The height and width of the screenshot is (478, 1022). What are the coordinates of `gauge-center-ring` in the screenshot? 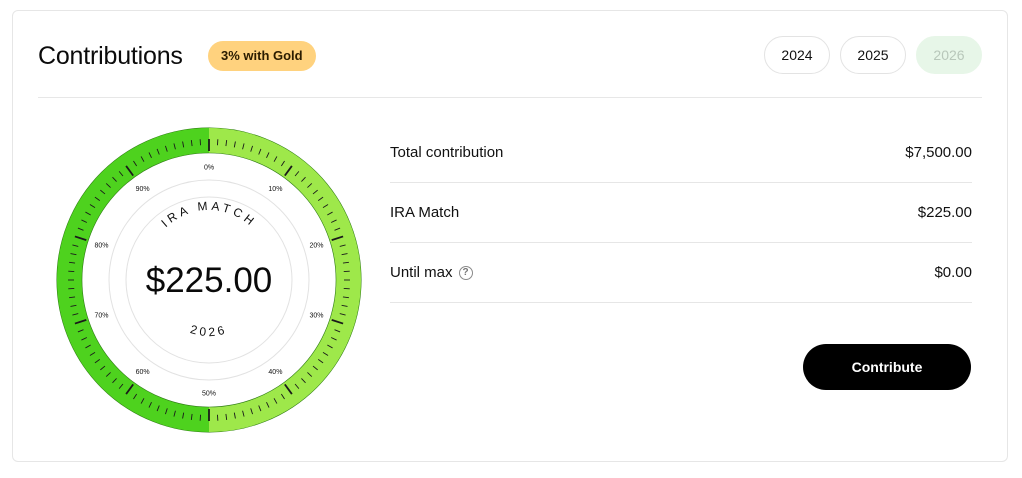 It's located at (209, 280).